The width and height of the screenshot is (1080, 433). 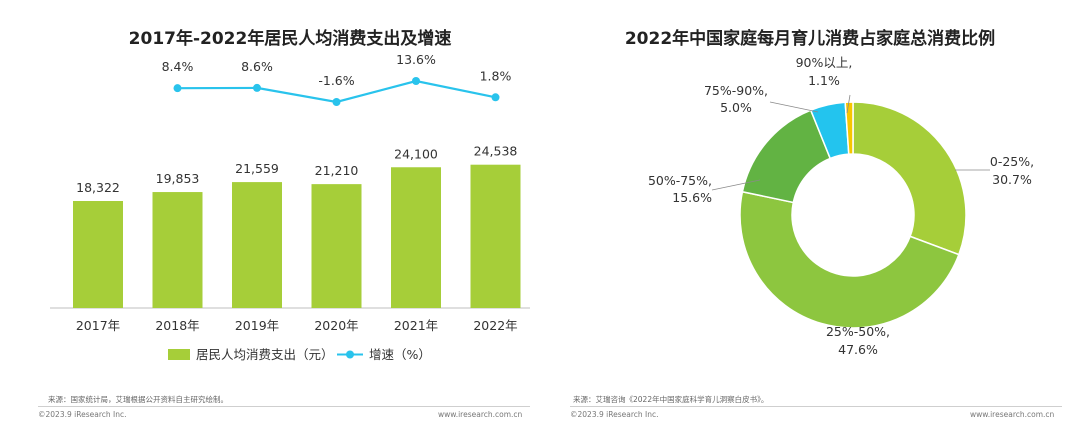 What do you see at coordinates (416, 59) in the screenshot?
I see `growth-value-label: 13.6%` at bounding box center [416, 59].